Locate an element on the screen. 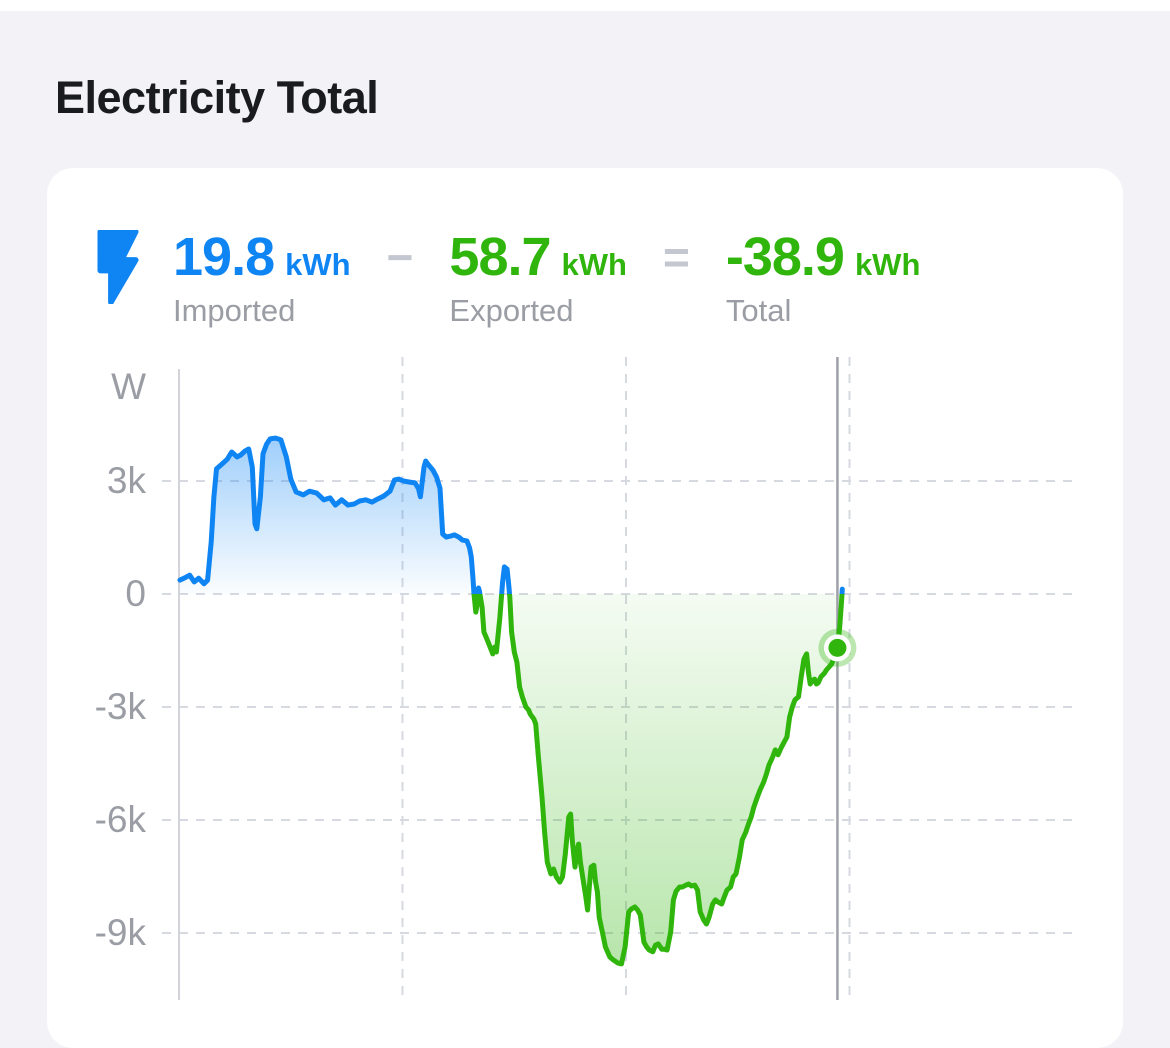 The image size is (1170, 1048). total-value-row: -38.9 kWh is located at coordinates (823, 257).